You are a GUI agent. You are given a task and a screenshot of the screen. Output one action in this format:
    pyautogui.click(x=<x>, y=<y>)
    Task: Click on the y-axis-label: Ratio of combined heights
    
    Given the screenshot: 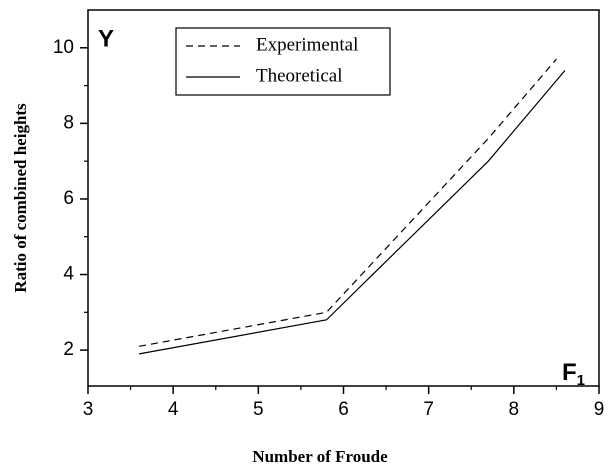 What is the action you would take?
    pyautogui.click(x=20, y=198)
    